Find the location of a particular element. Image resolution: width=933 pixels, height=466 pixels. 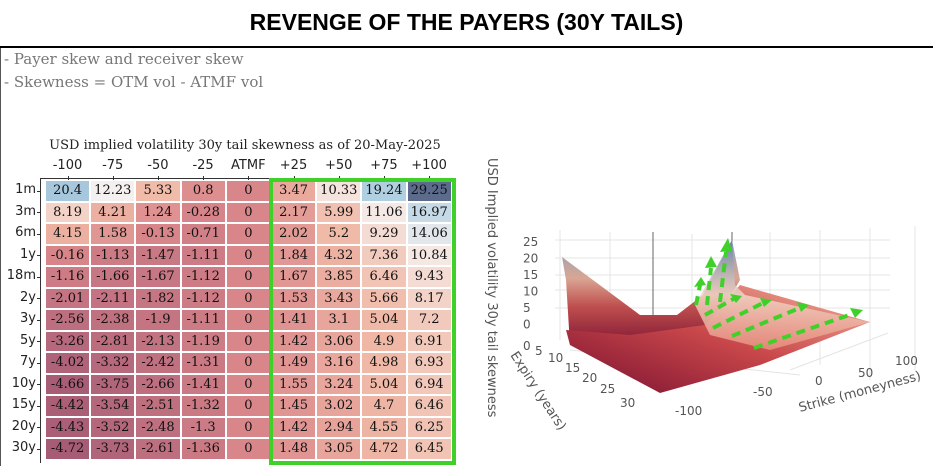

row-label: 2y is located at coordinates (28, 297).